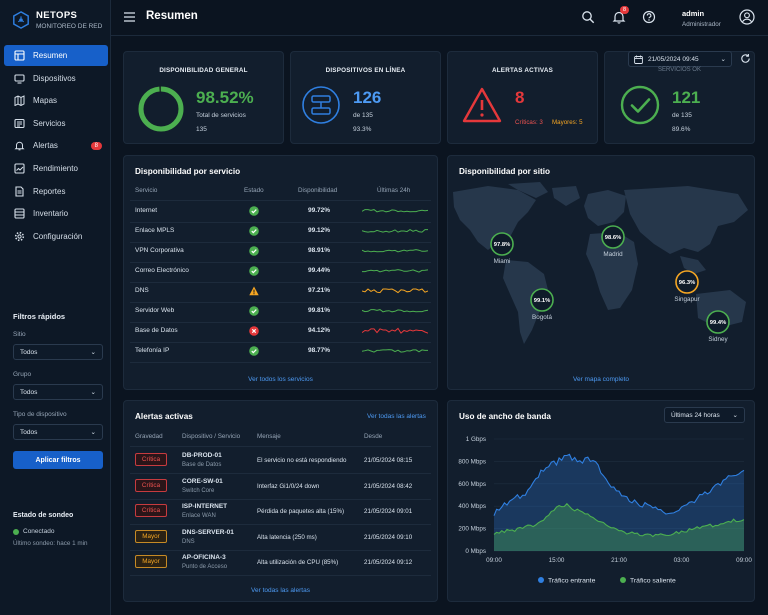  I want to click on user-menu: admin Administrador, so click(701, 18).